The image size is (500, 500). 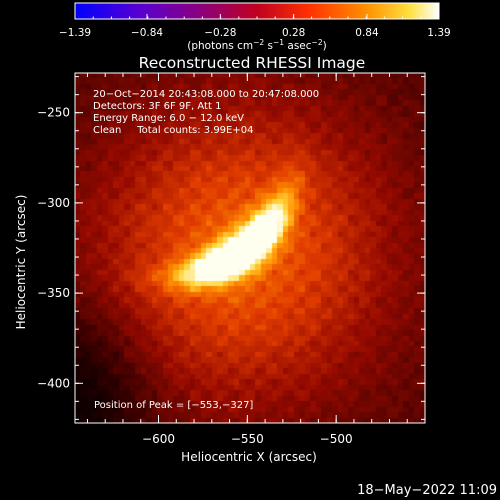 What do you see at coordinates (206, 94) in the screenshot?
I see `annotation-time-range: 20−Oct−2014 20:43:08.000 to 20:47:08.000` at bounding box center [206, 94].